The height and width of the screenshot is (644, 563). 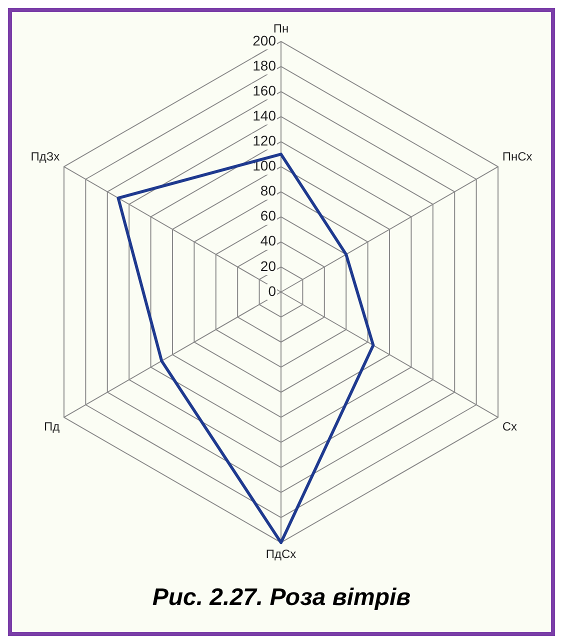 I want to click on text: Рис. 2.27. Роза вітрів, so click(x=281, y=598).